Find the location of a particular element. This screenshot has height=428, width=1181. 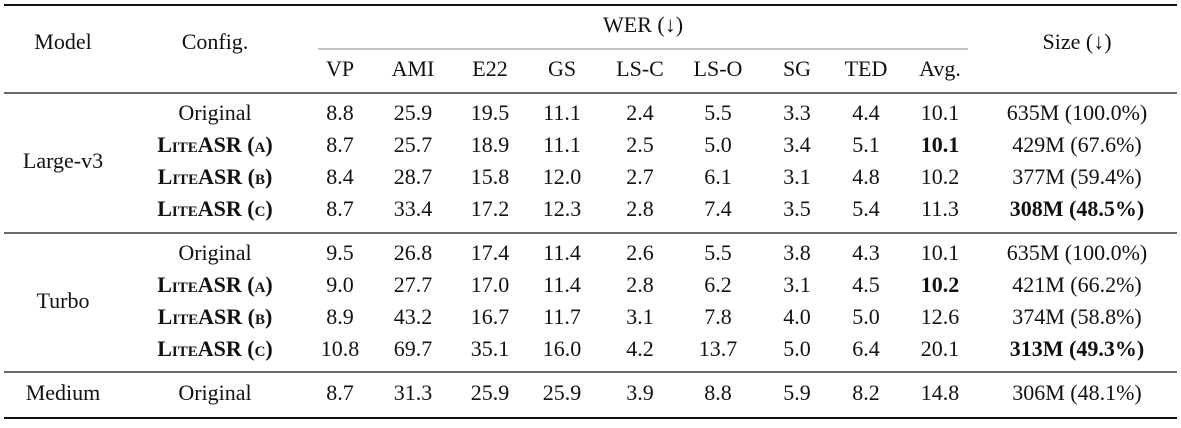

model-name: Large-v3 is located at coordinates (63, 160).